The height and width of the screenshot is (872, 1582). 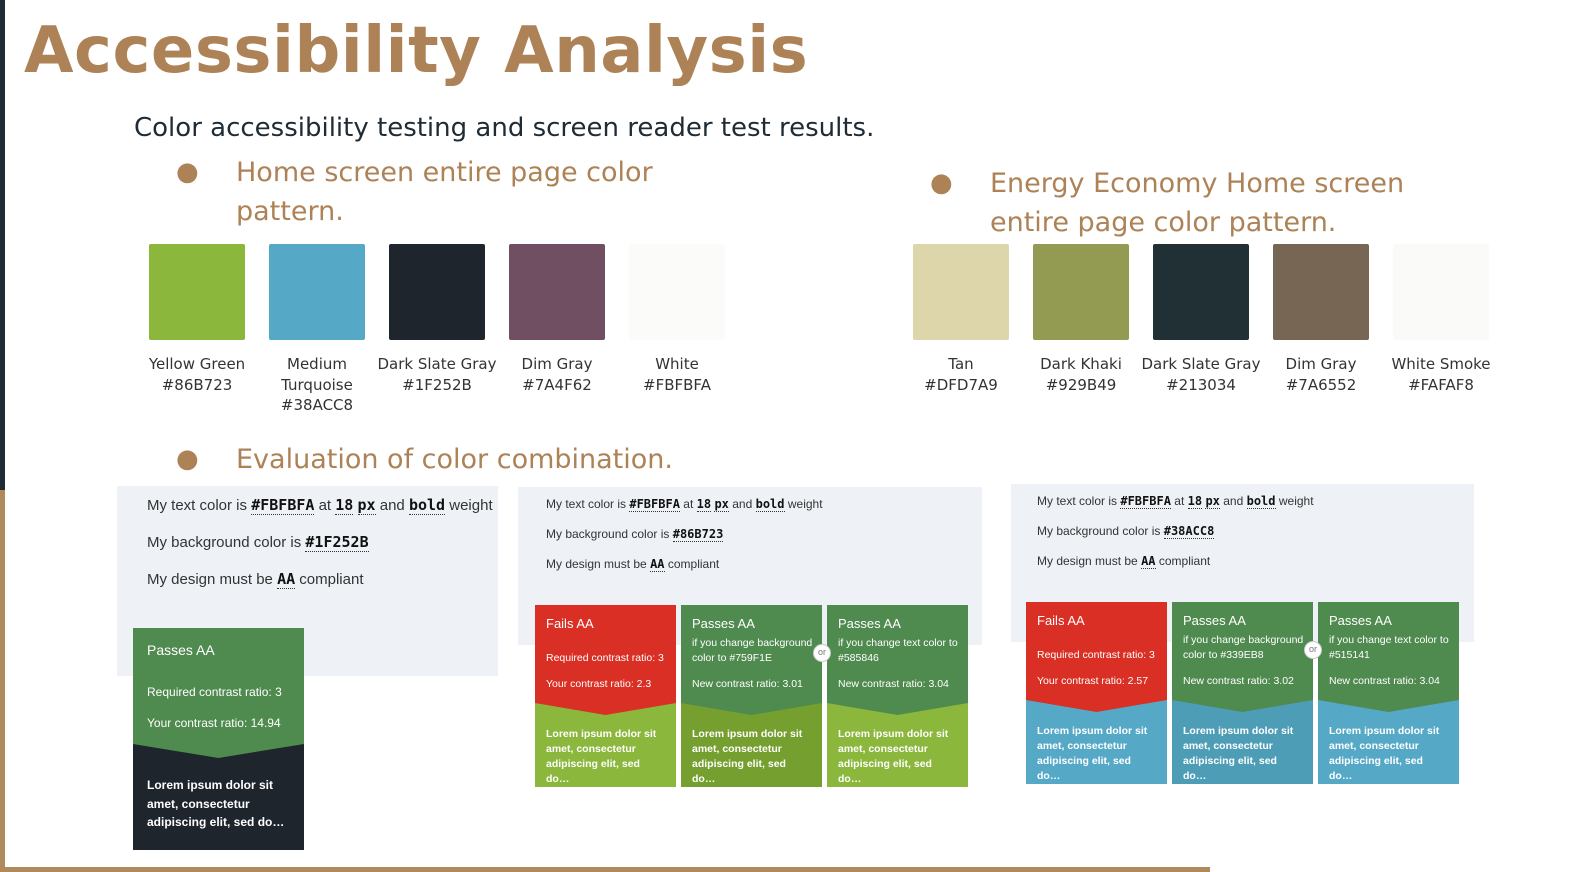 I want to click on eval1-bg-line: My background color is #1F252B, so click(x=258, y=542).